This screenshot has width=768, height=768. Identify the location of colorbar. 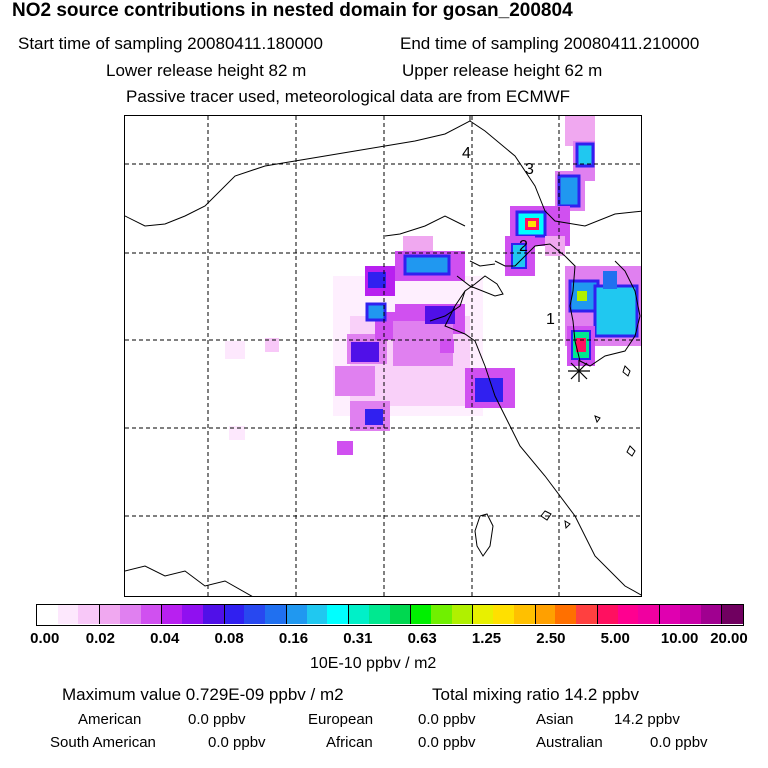
(390, 615).